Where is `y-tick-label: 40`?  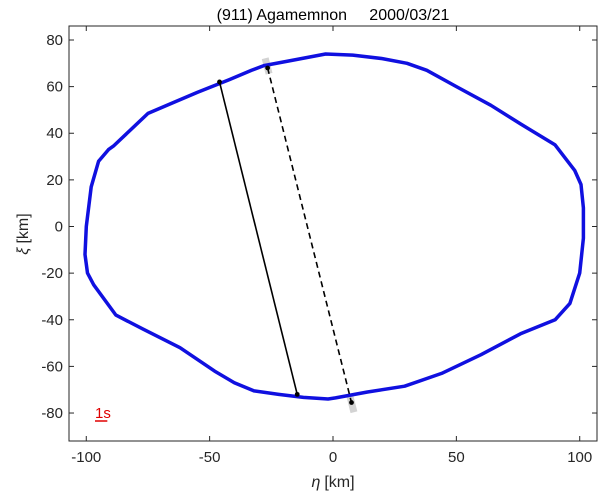
y-tick-label: 40 is located at coordinates (54, 133).